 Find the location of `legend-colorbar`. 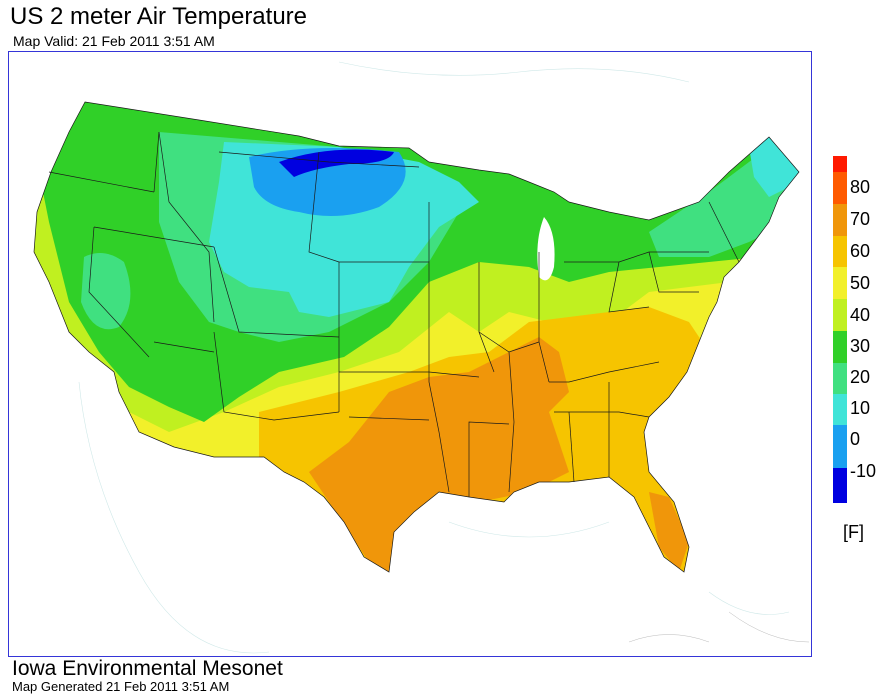

legend-colorbar is located at coordinates (840, 329).